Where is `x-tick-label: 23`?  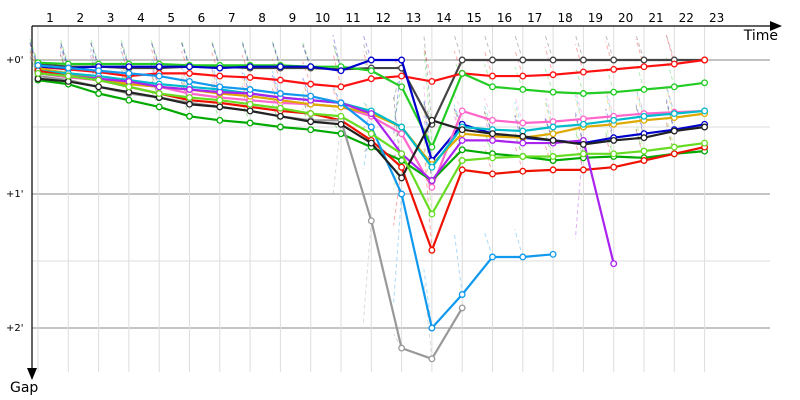
x-tick-label: 23 is located at coordinates (716, 18).